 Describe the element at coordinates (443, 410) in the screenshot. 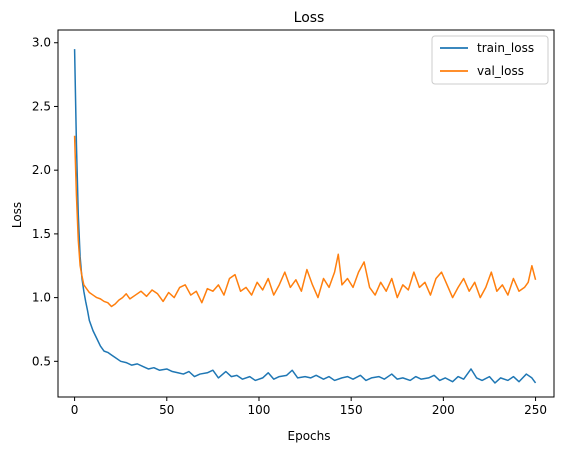

I see `x-tick-label: 200` at that location.